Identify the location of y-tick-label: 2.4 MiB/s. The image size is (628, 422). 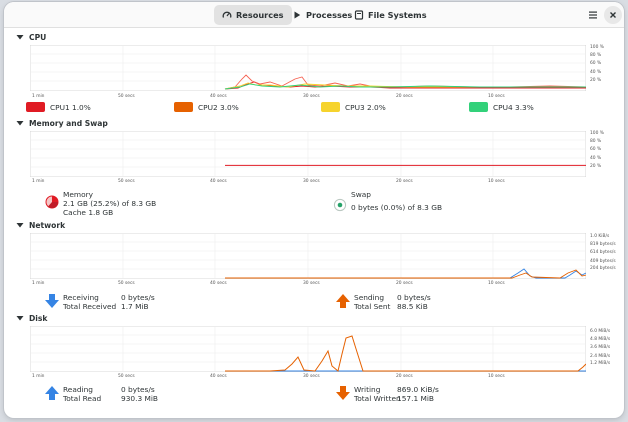
(600, 356).